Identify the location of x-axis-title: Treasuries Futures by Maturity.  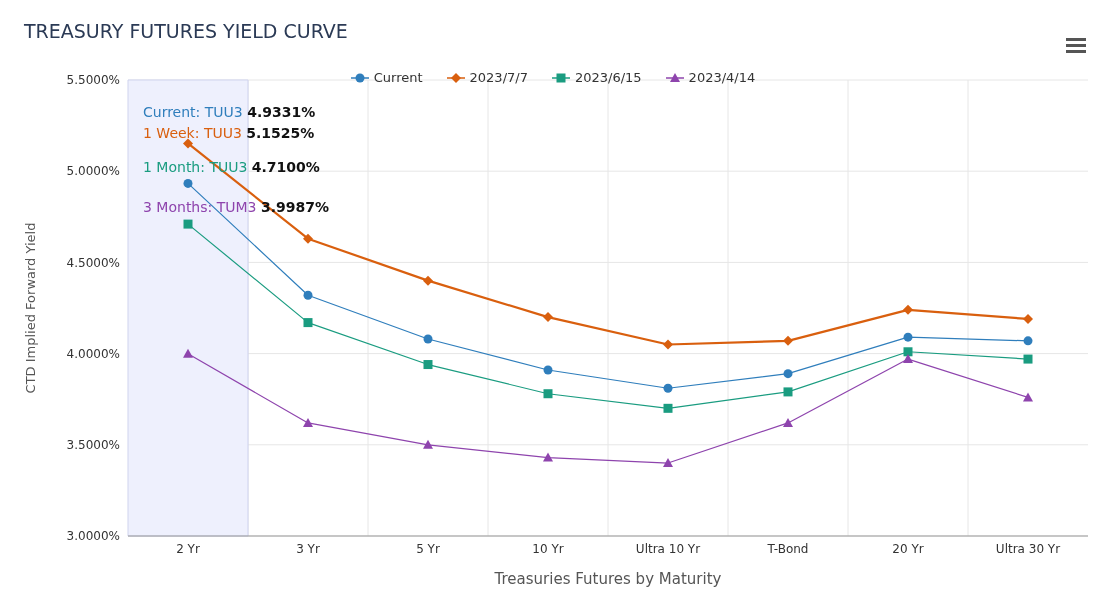
(607, 579).